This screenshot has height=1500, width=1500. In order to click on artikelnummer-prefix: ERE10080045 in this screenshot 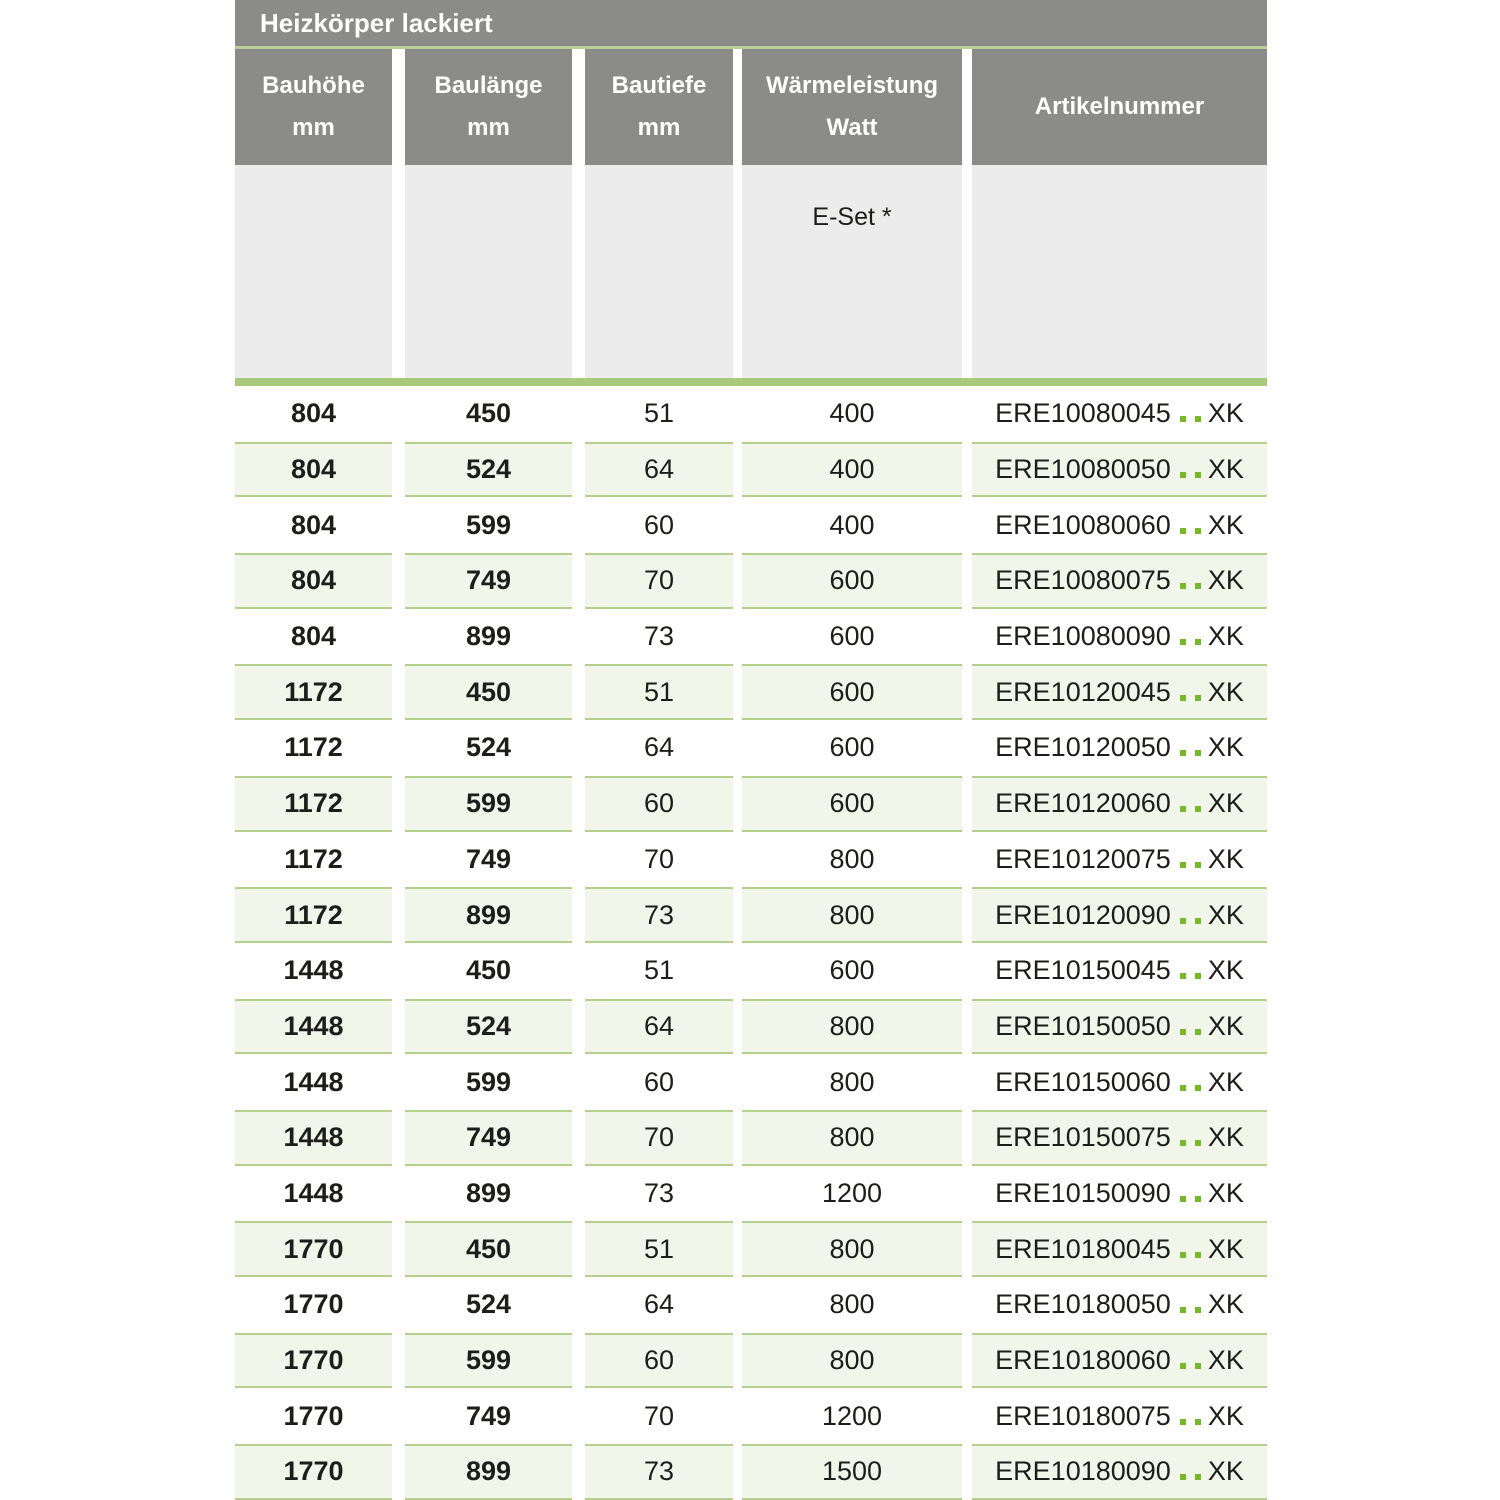, I will do `click(1083, 413)`.